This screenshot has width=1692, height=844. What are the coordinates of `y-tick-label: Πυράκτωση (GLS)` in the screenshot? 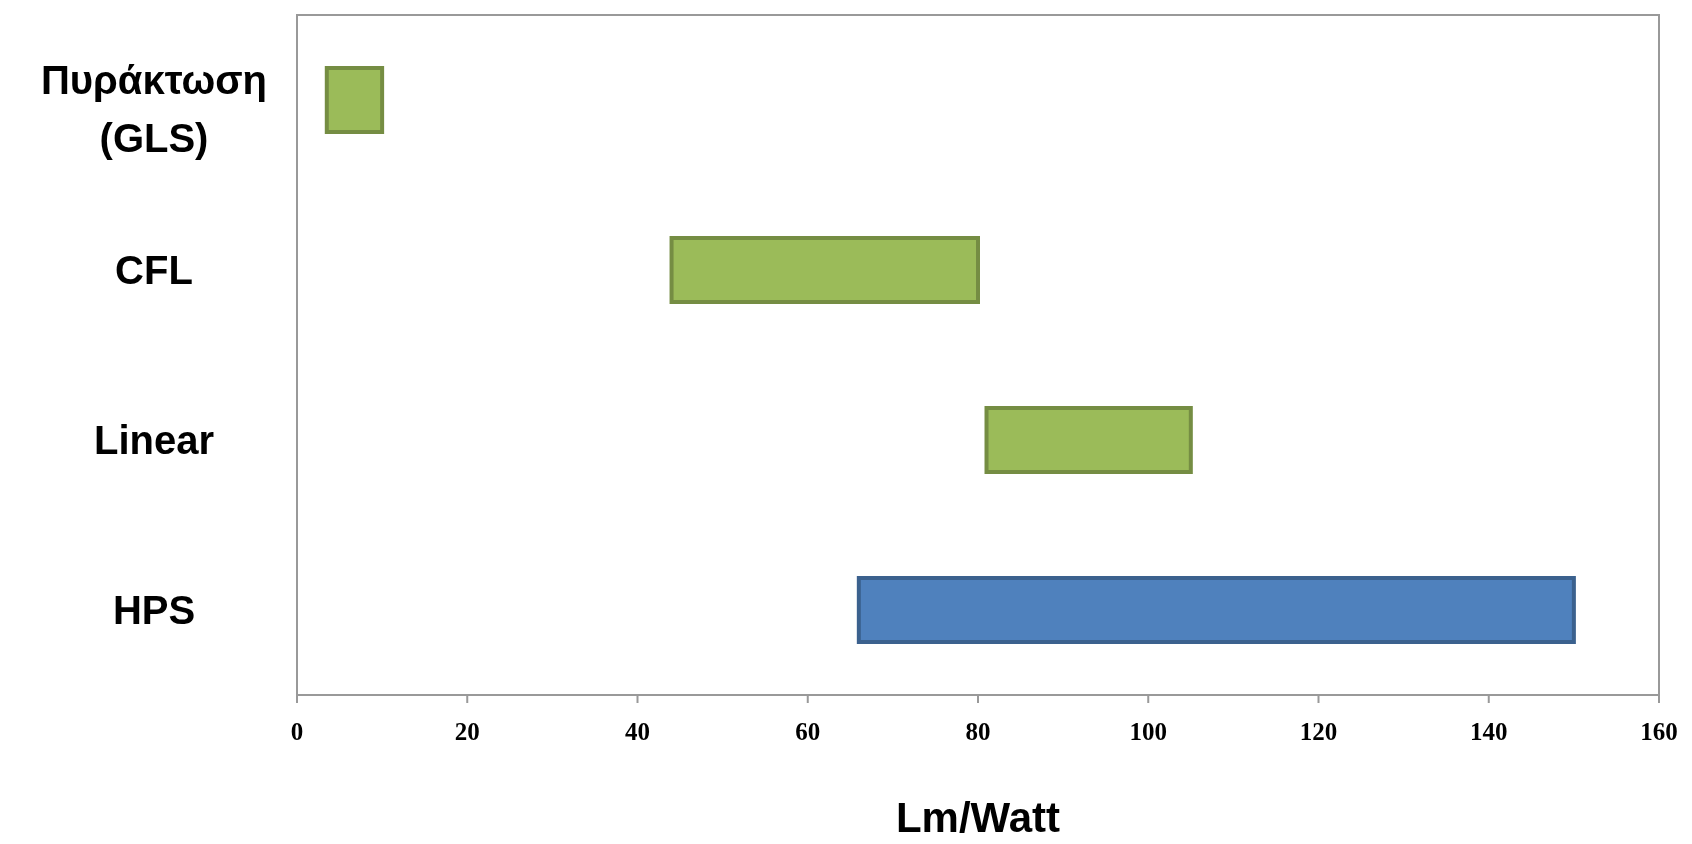 It's located at (154, 109).